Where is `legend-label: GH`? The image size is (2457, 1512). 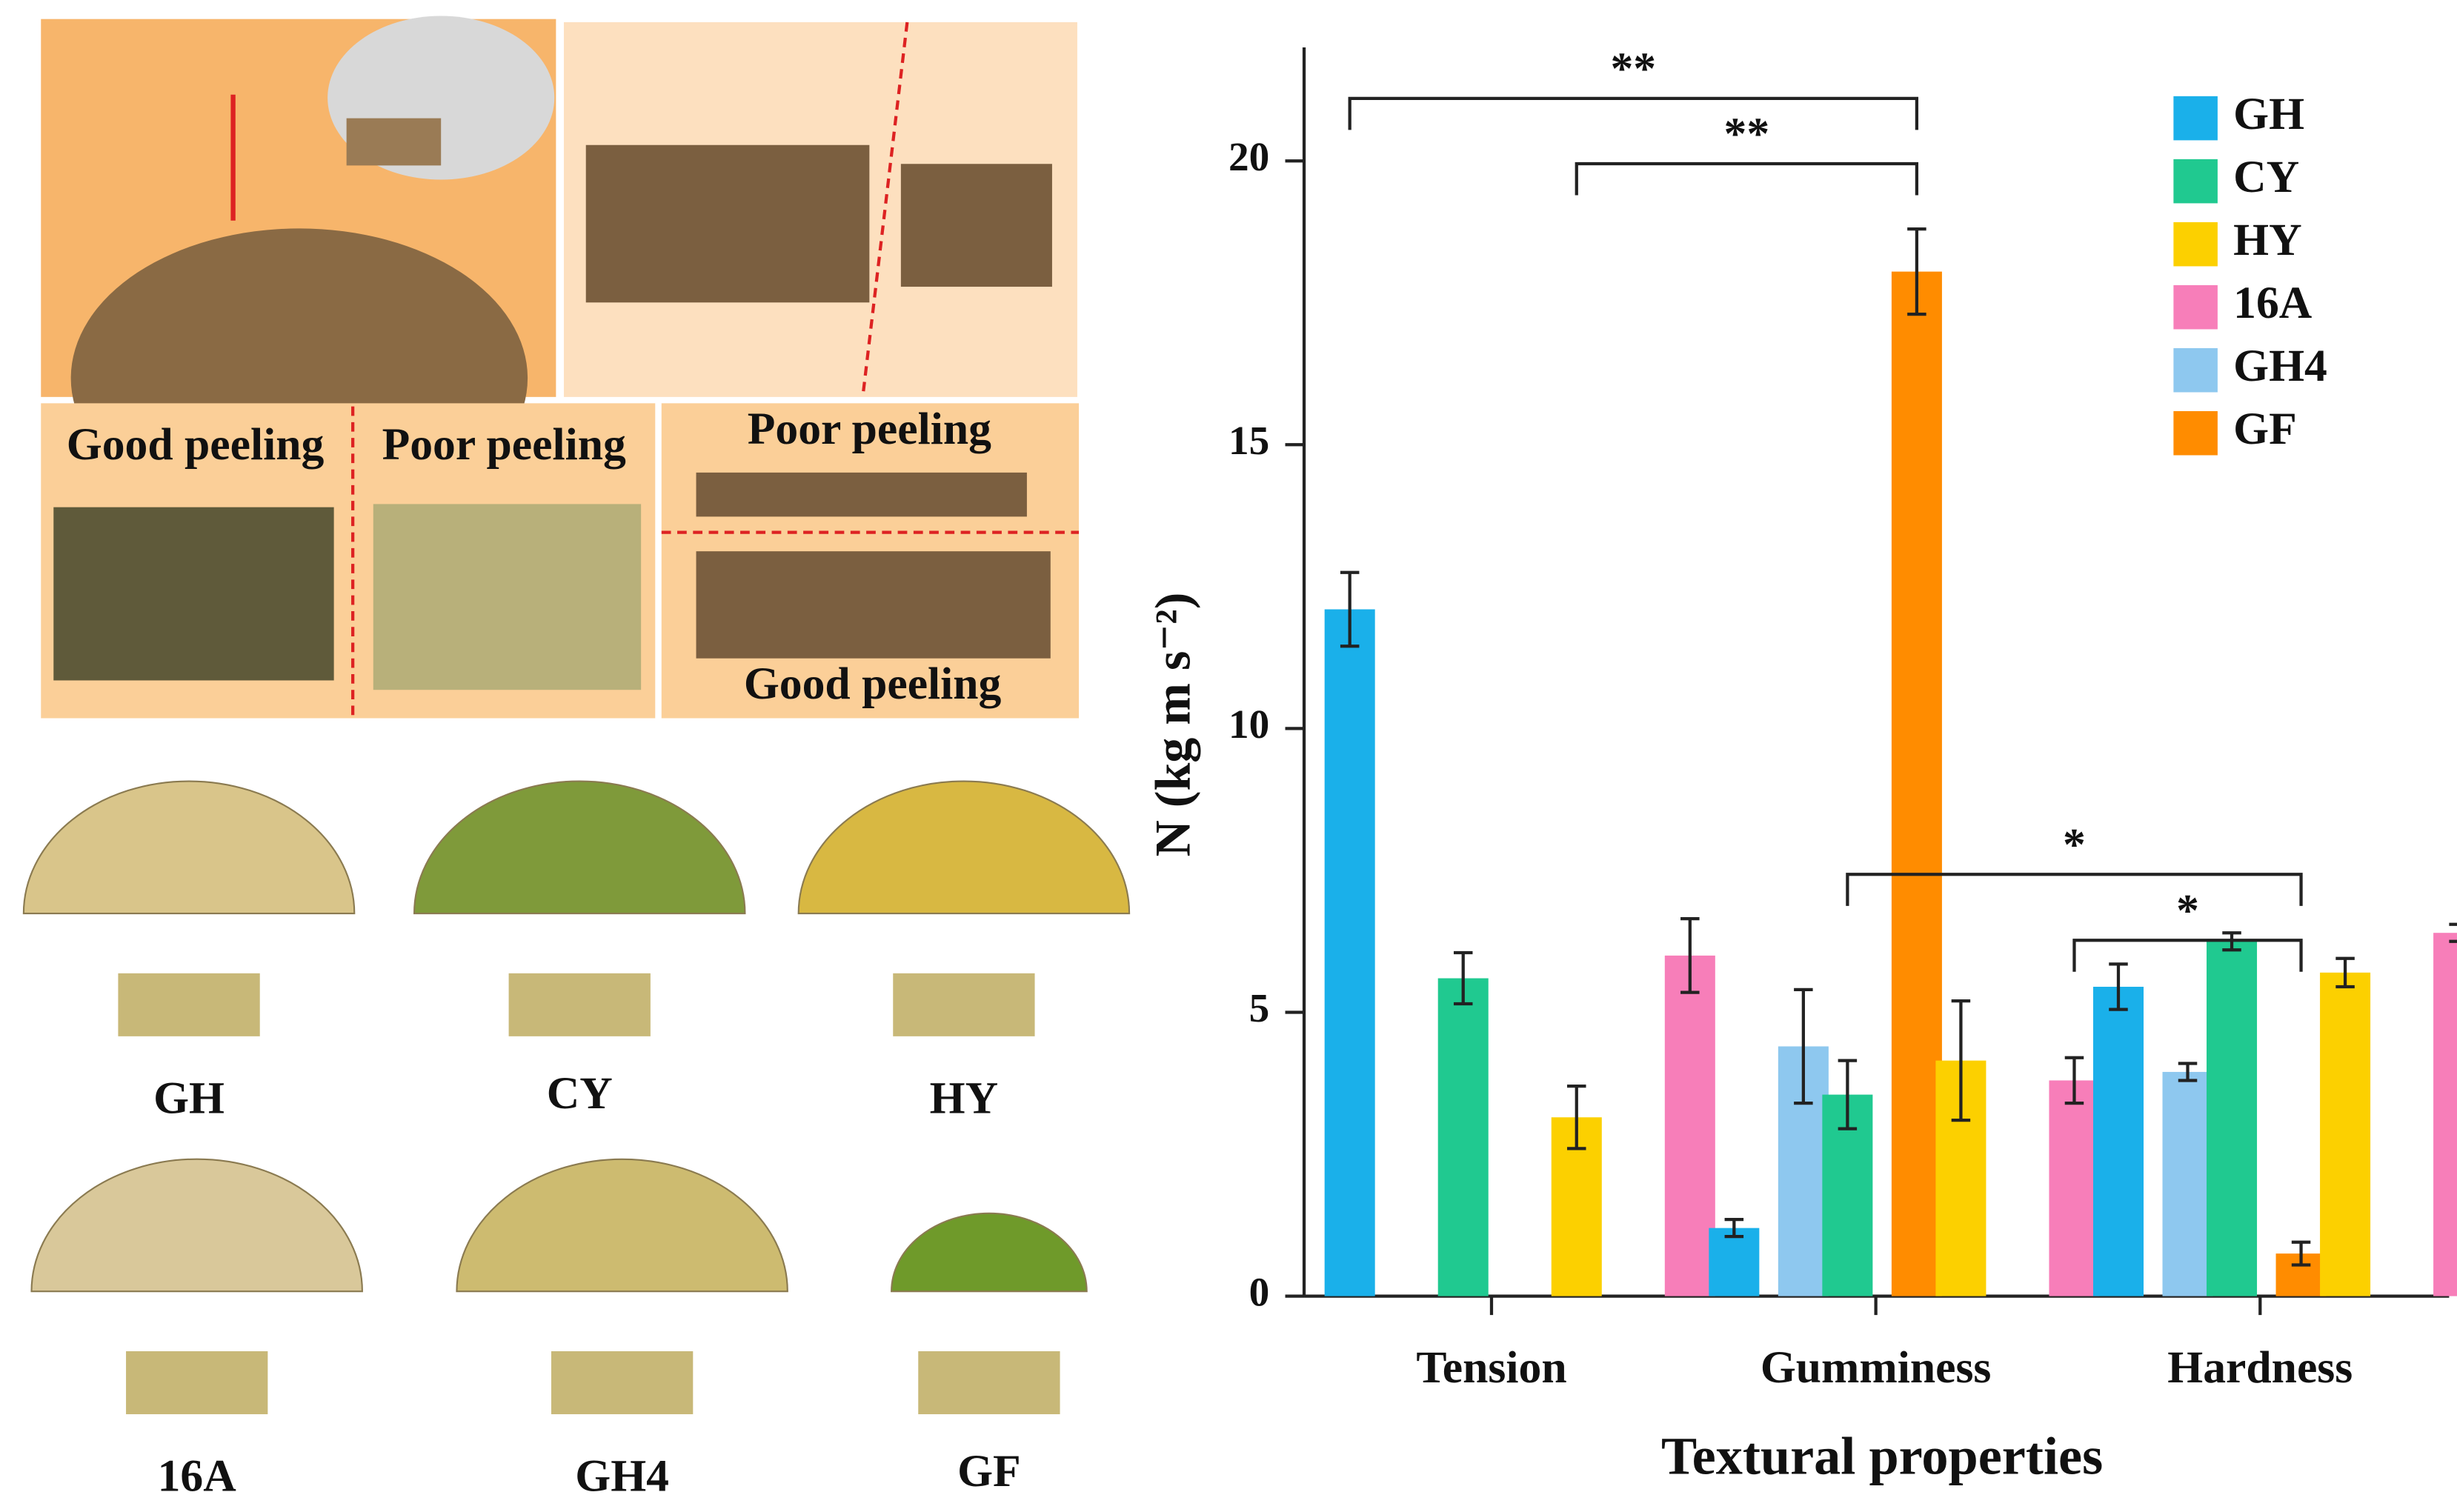
legend-label: GH is located at coordinates (2268, 114).